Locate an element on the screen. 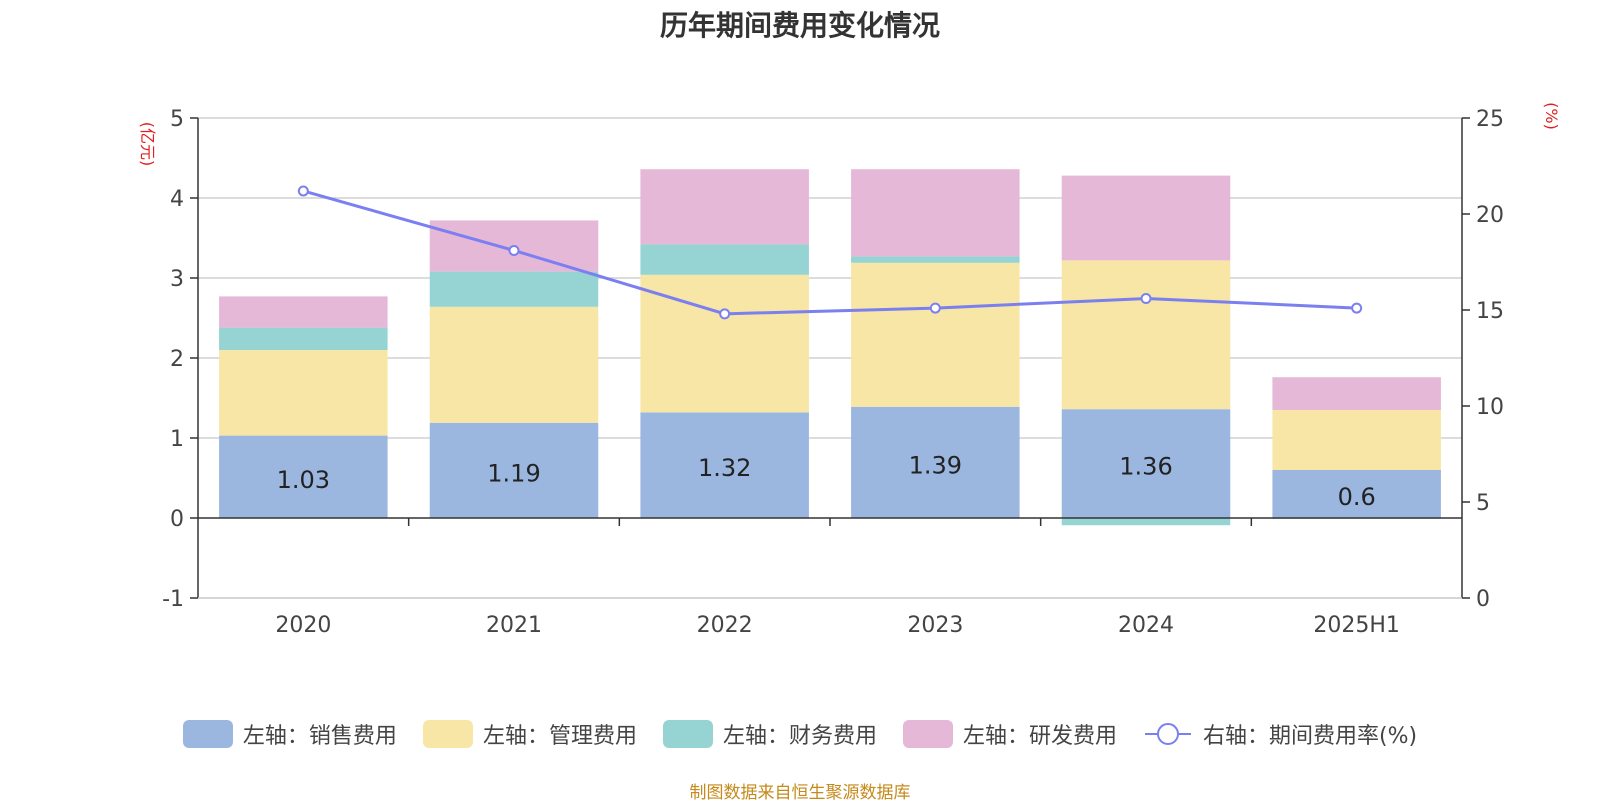 The height and width of the screenshot is (803, 1600). bar-segment-0-2022 is located at coordinates (724, 465).